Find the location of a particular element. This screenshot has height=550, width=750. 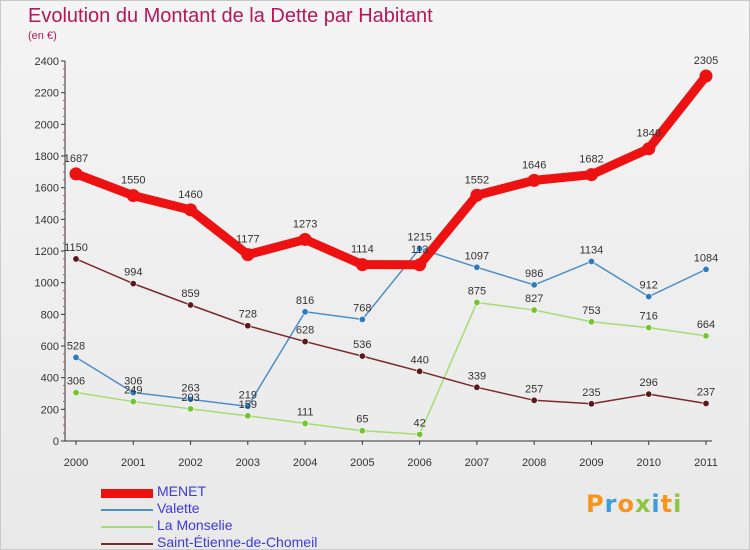

x-tick-label: 2005 is located at coordinates (362, 463).